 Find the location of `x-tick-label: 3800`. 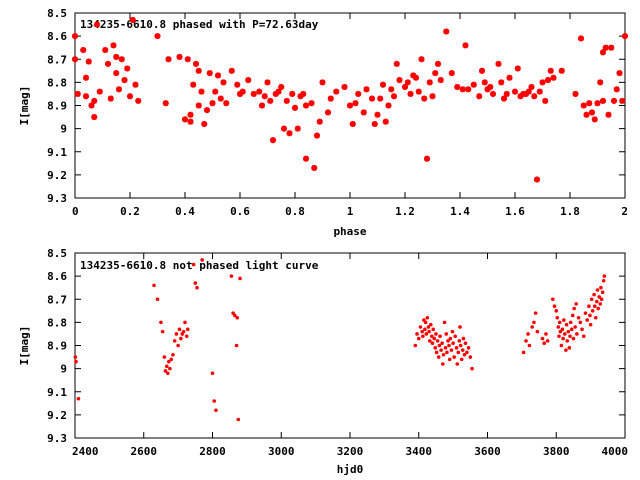

x-tick-label: 3800 is located at coordinates (556, 451).